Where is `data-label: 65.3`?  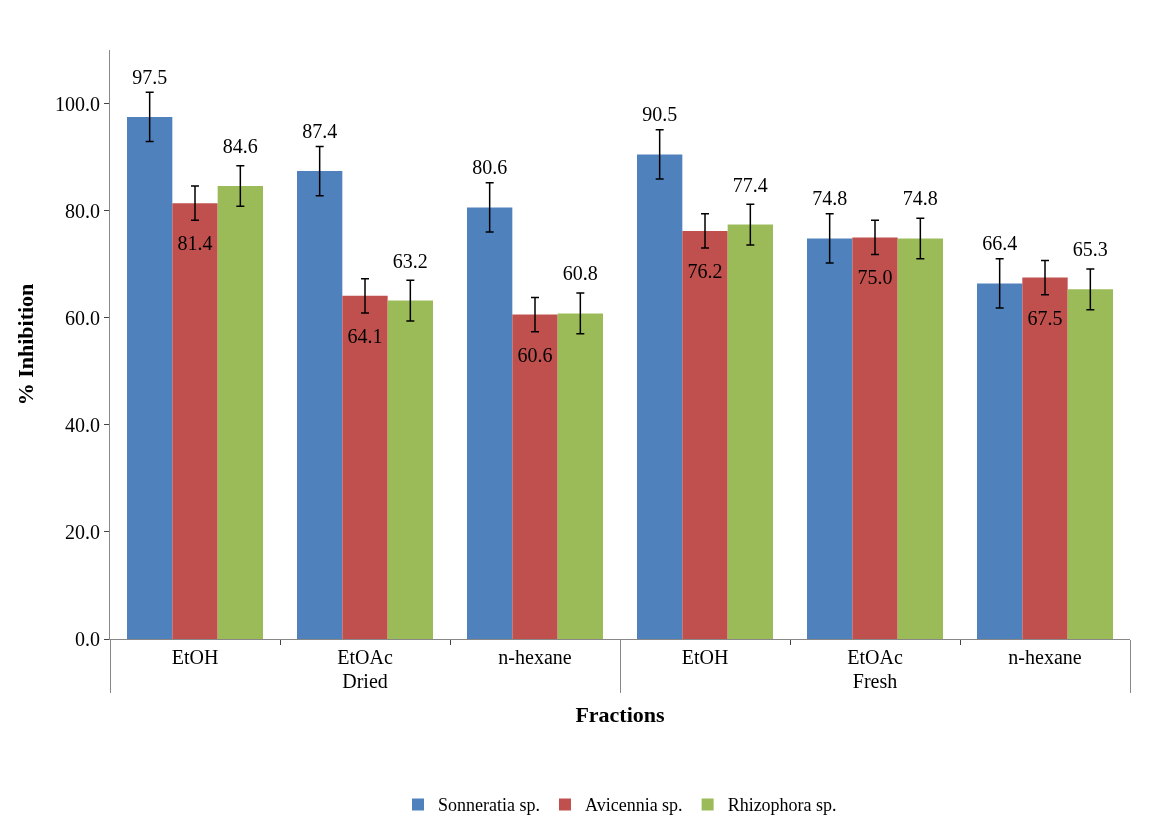
data-label: 65.3 is located at coordinates (1090, 249).